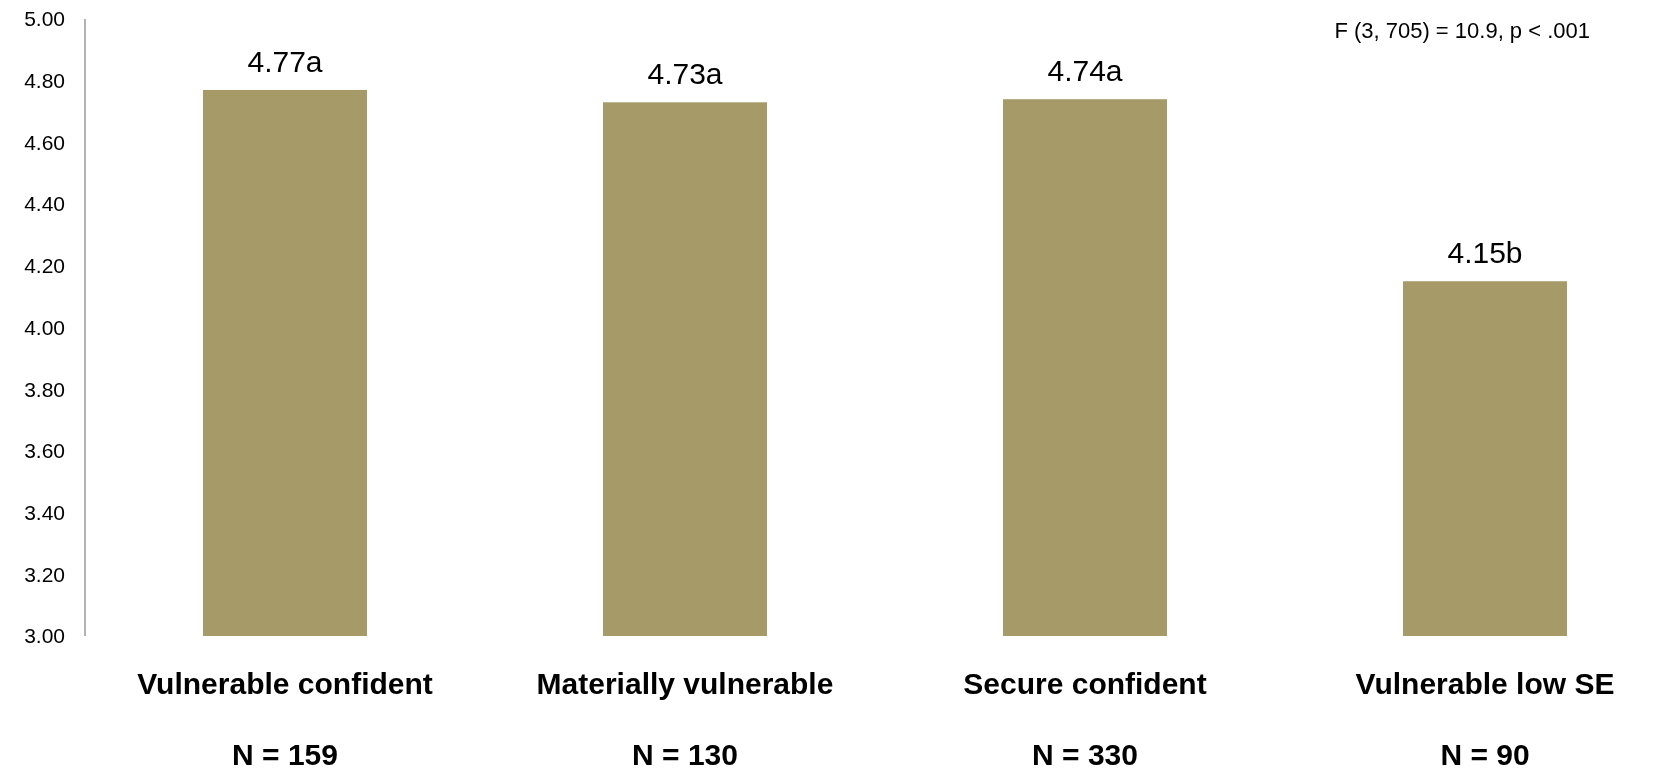 Image resolution: width=1663 pixels, height=770 pixels. Describe the element at coordinates (44, 636) in the screenshot. I see `y-tick-label: 3.00` at that location.